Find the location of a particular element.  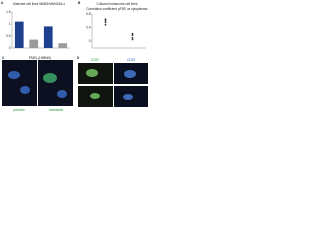

chart-title: Matched cell lines WM51/WM4264-4 is located at coordinates (39, 4).